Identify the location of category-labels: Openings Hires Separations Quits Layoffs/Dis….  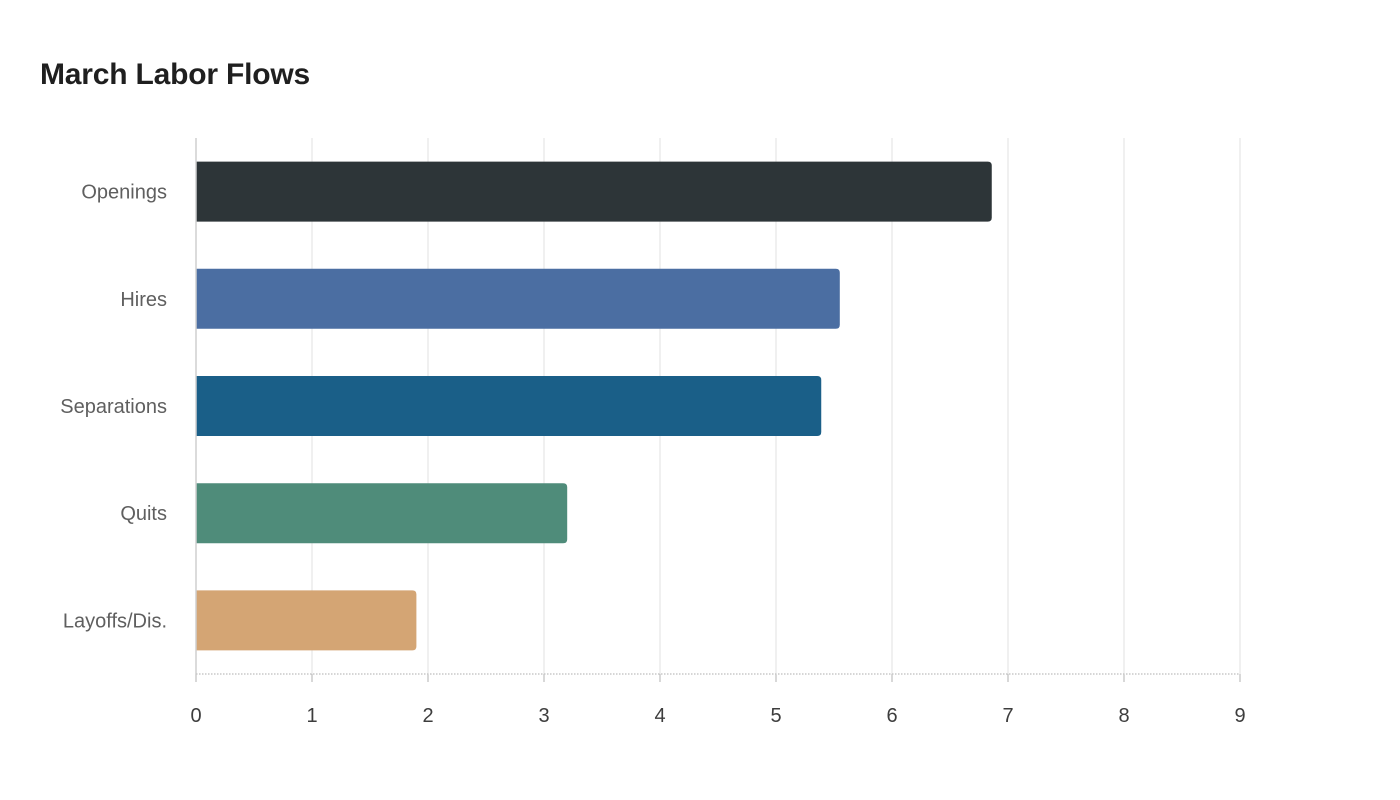
(113, 407).